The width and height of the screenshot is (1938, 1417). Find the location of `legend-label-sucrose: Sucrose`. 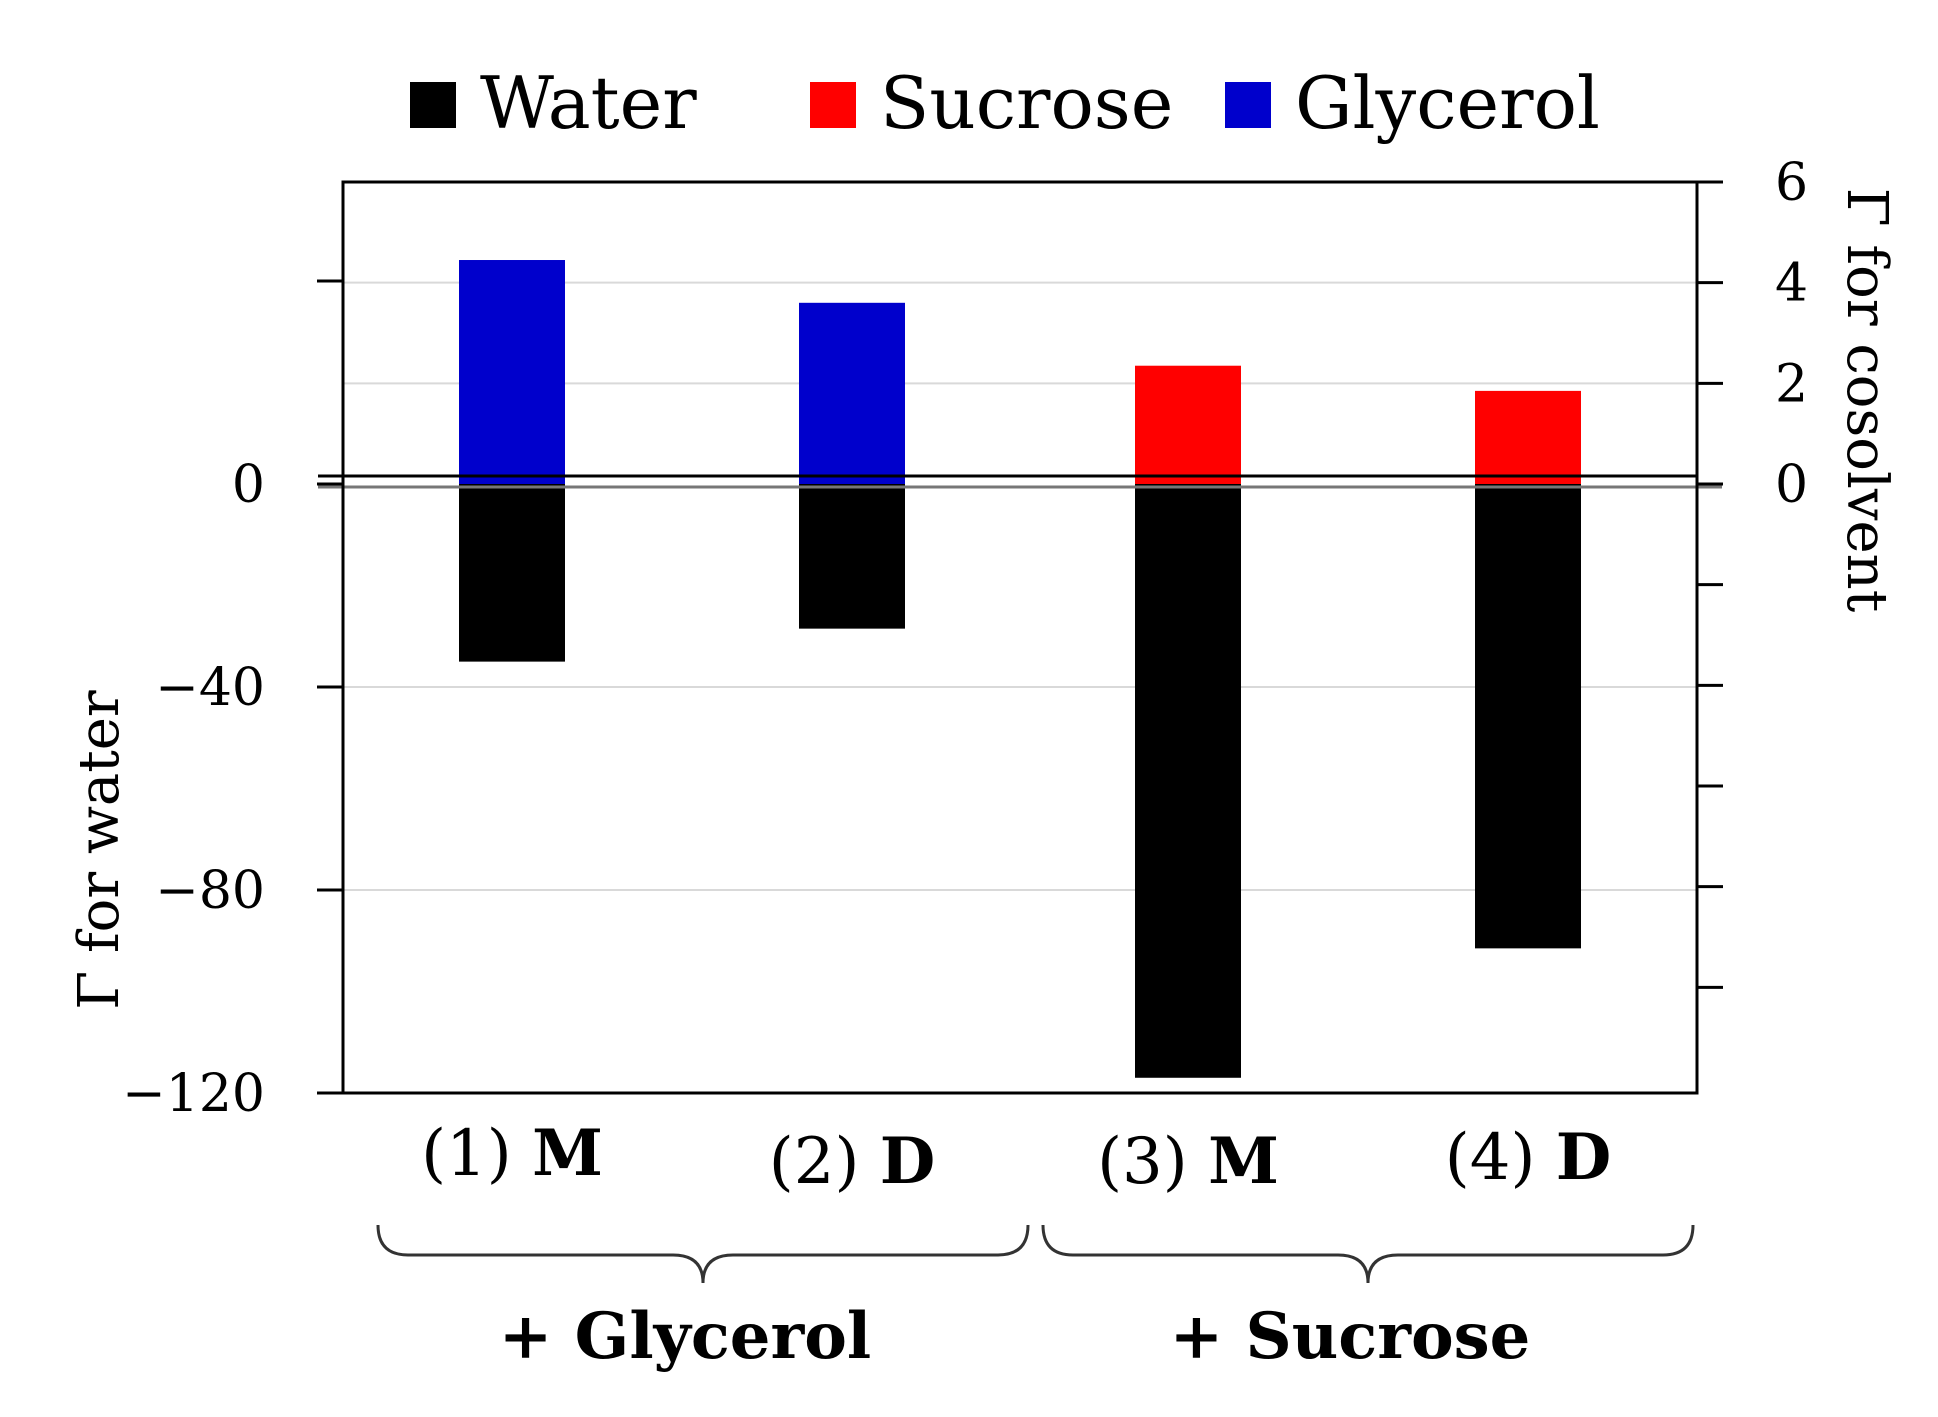

legend-label-sucrose: Sucrose is located at coordinates (1026, 103).